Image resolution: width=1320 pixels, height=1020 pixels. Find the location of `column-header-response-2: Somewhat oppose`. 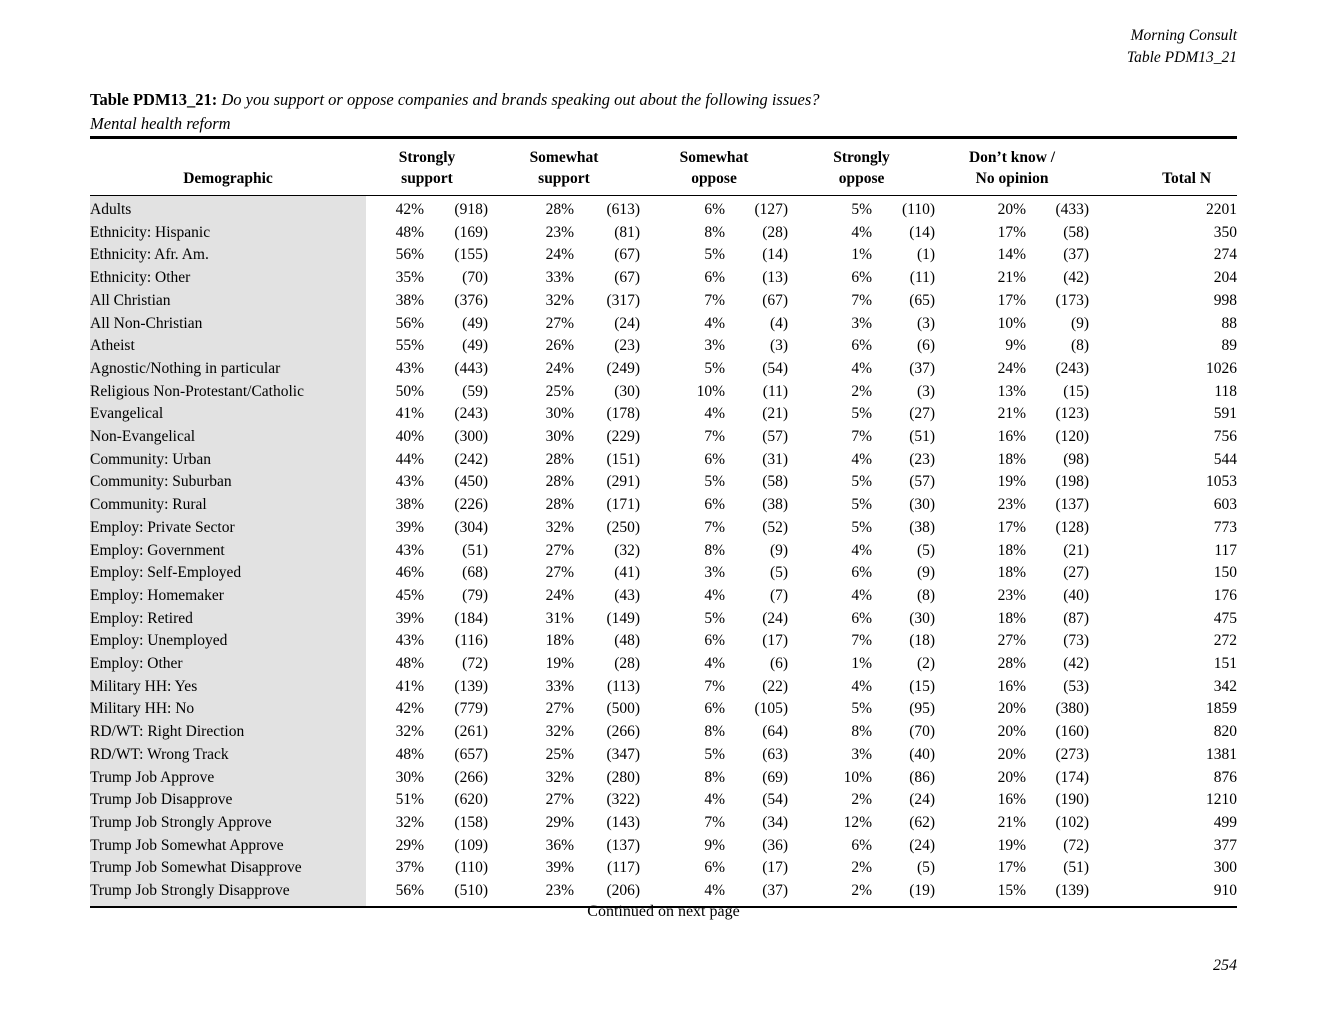

column-header-response-2: Somewhat oppose is located at coordinates (714, 166).